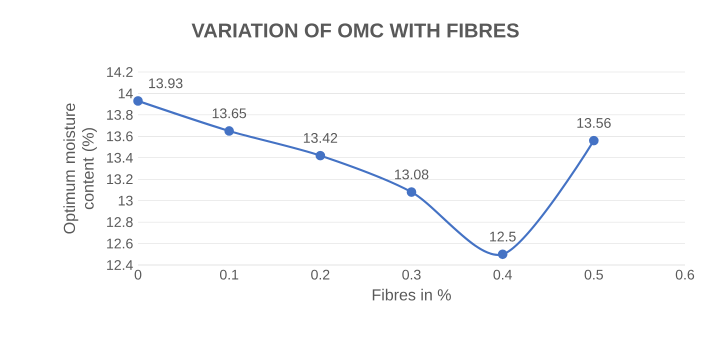  Describe the element at coordinates (120, 222) in the screenshot. I see `y-tick-label: 12.8` at that location.